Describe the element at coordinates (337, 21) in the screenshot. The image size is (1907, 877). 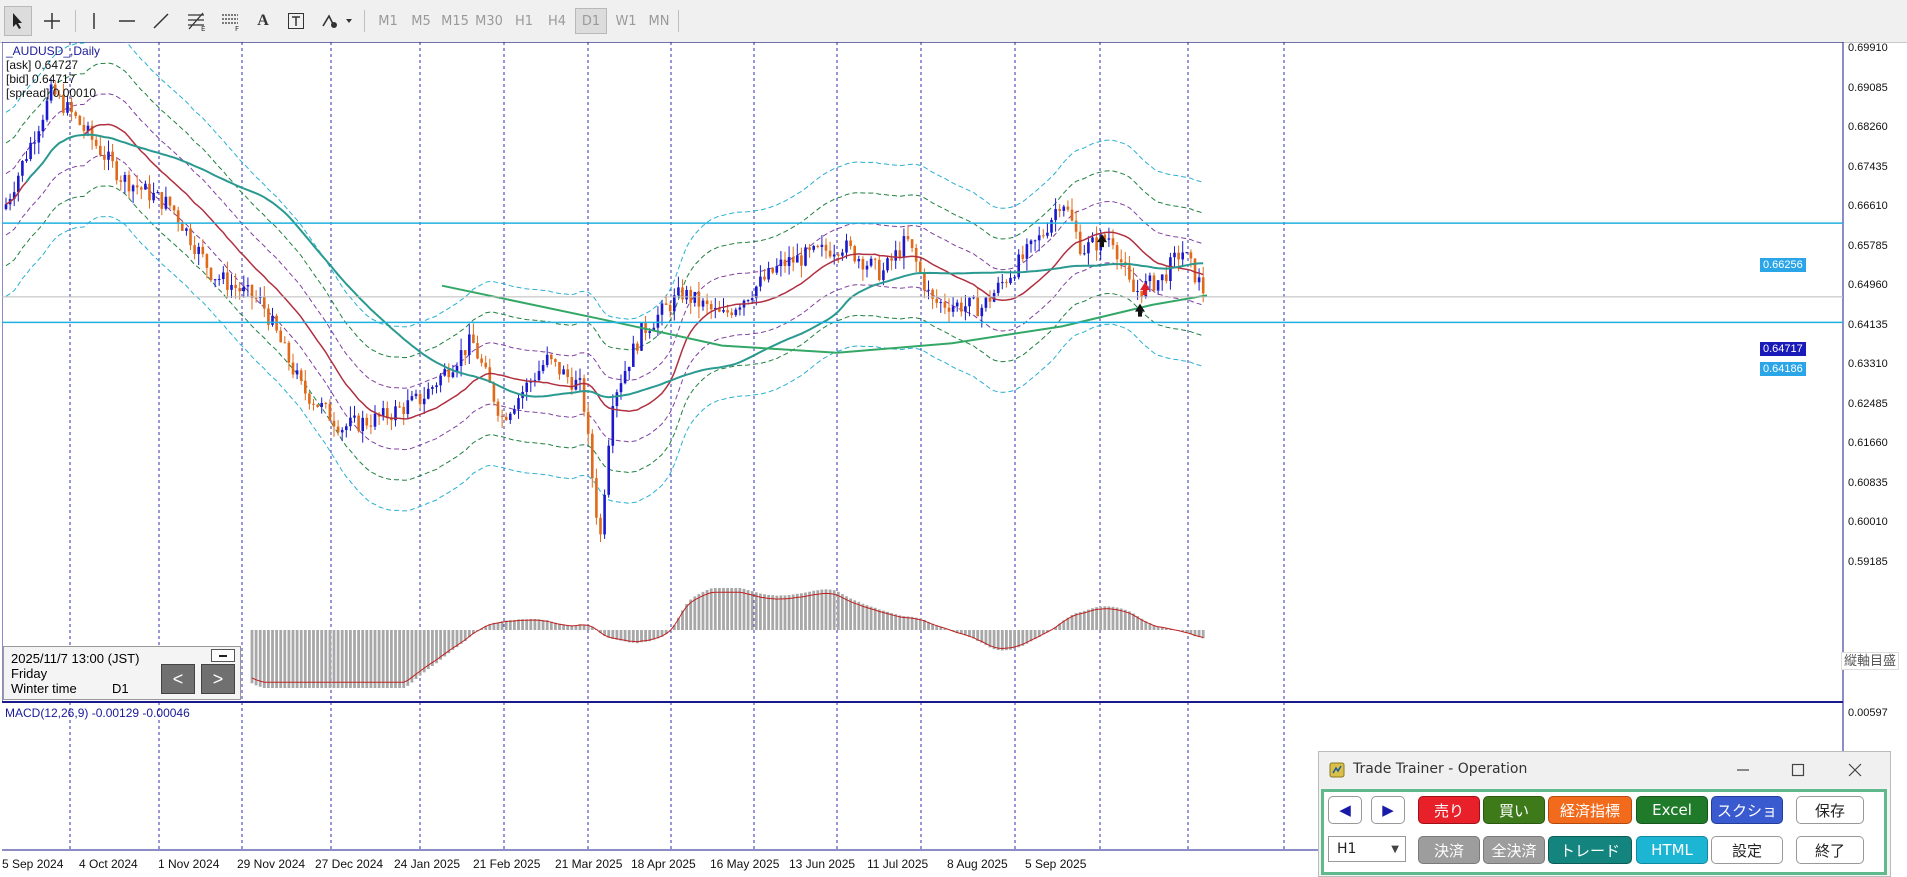
I see `shapes-dropdown-icon` at that location.